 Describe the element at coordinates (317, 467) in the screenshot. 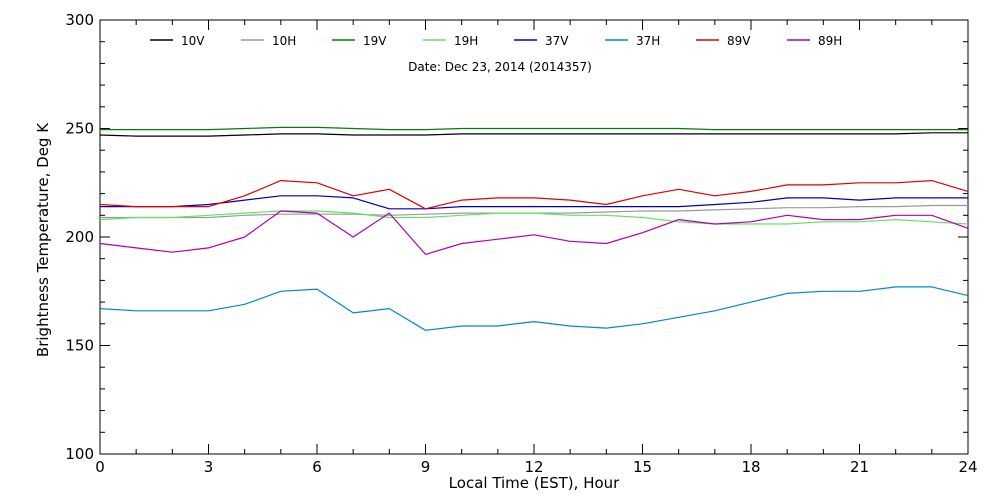

I see `x-tick-label: 6` at that location.